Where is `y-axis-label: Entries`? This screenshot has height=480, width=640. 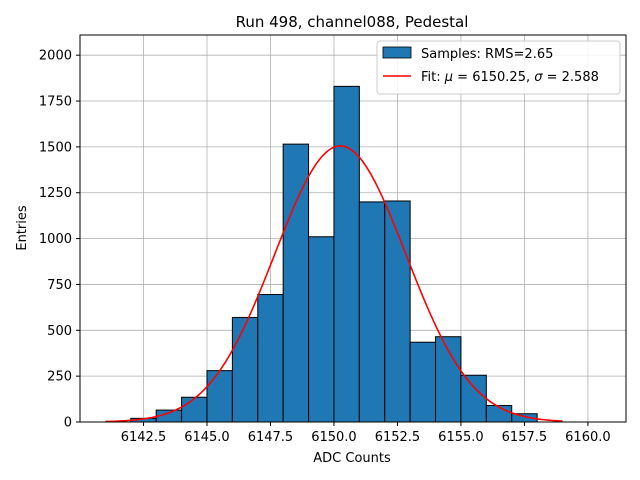
y-axis-label: Entries is located at coordinates (22, 228).